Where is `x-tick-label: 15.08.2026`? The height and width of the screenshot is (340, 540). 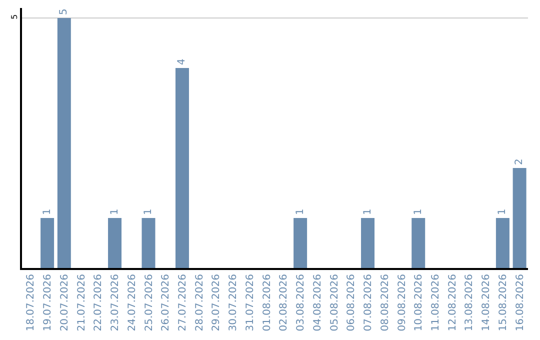 x-tick-label: 15.08.2026 is located at coordinates (503, 303).